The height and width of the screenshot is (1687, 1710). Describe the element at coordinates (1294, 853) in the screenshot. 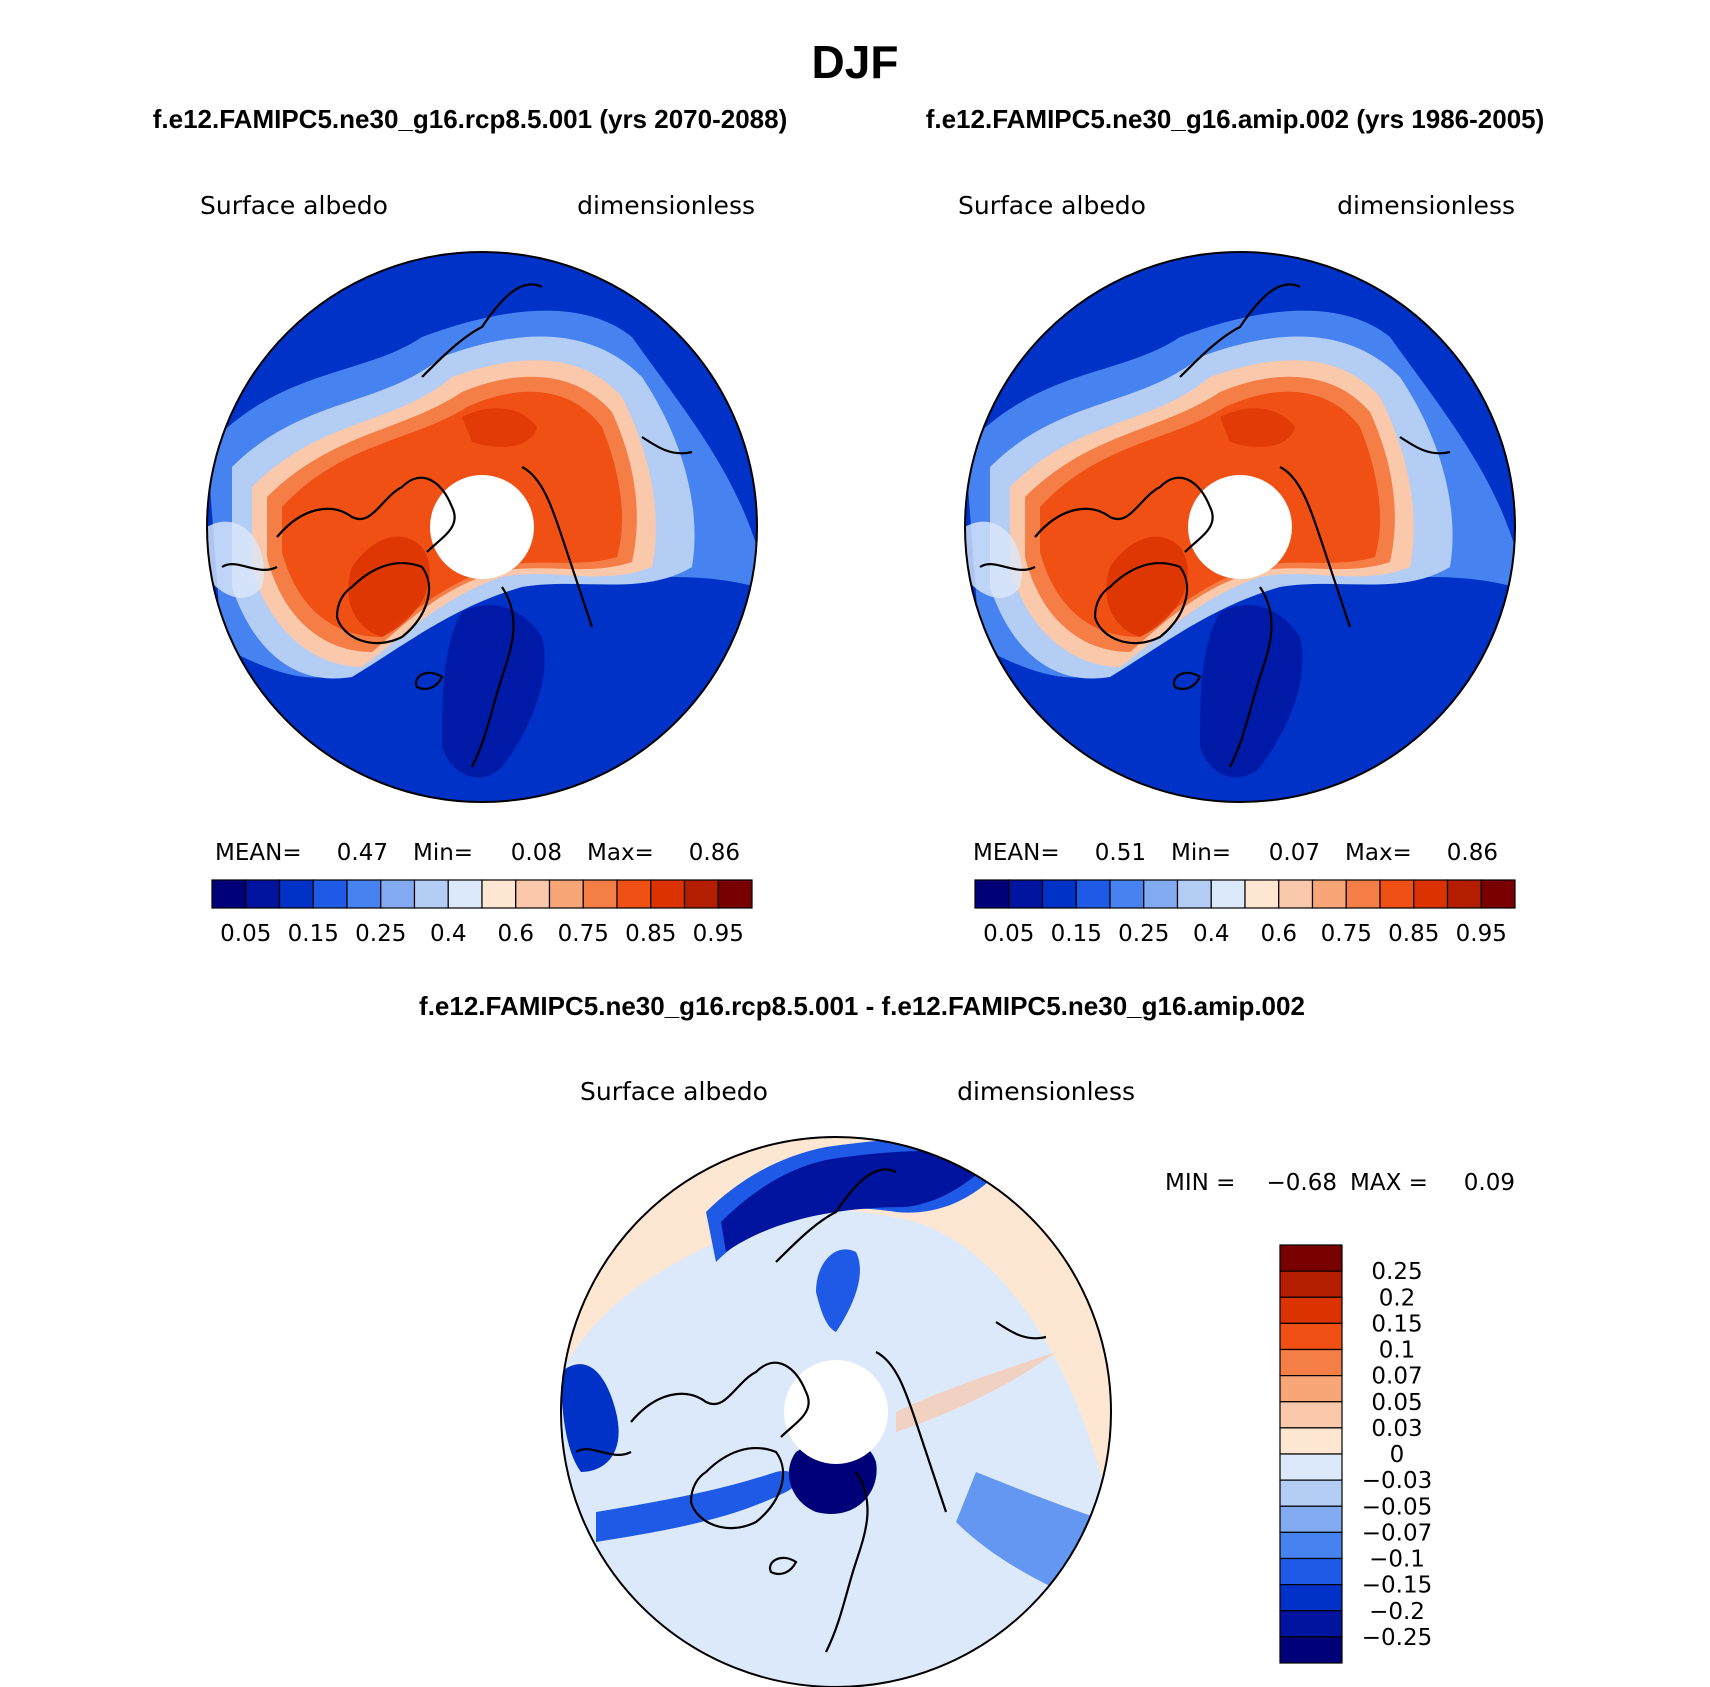

I see `min-value: 0.07` at that location.